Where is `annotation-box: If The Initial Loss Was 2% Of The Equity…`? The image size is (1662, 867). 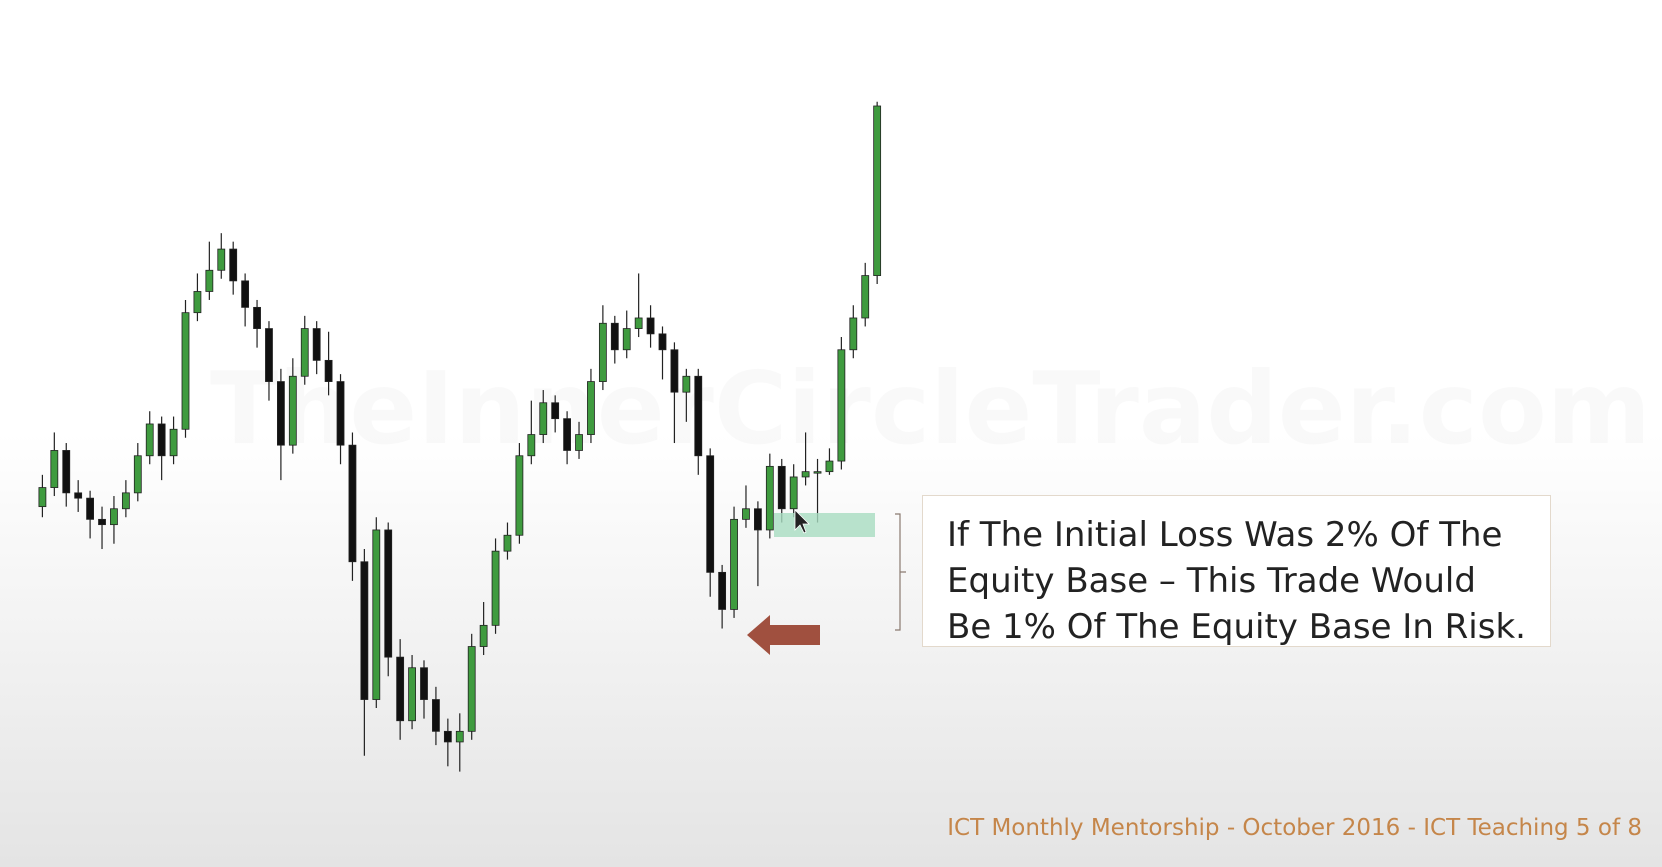
annotation-box: If The Initial Loss Was 2% Of The Equity… is located at coordinates (1236, 571).